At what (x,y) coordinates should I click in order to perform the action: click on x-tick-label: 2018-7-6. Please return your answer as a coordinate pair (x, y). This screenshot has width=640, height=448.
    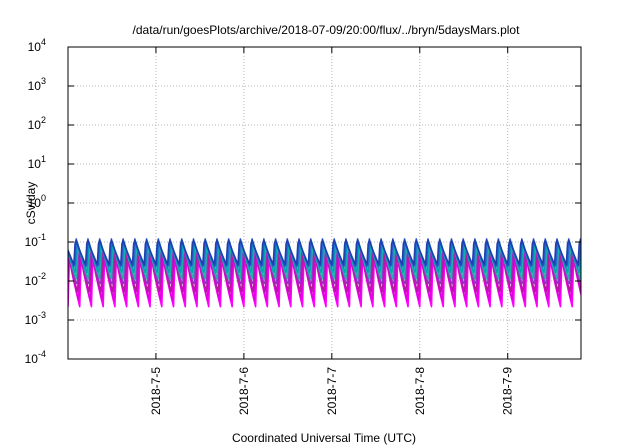
    Looking at the image, I should click on (244, 391).